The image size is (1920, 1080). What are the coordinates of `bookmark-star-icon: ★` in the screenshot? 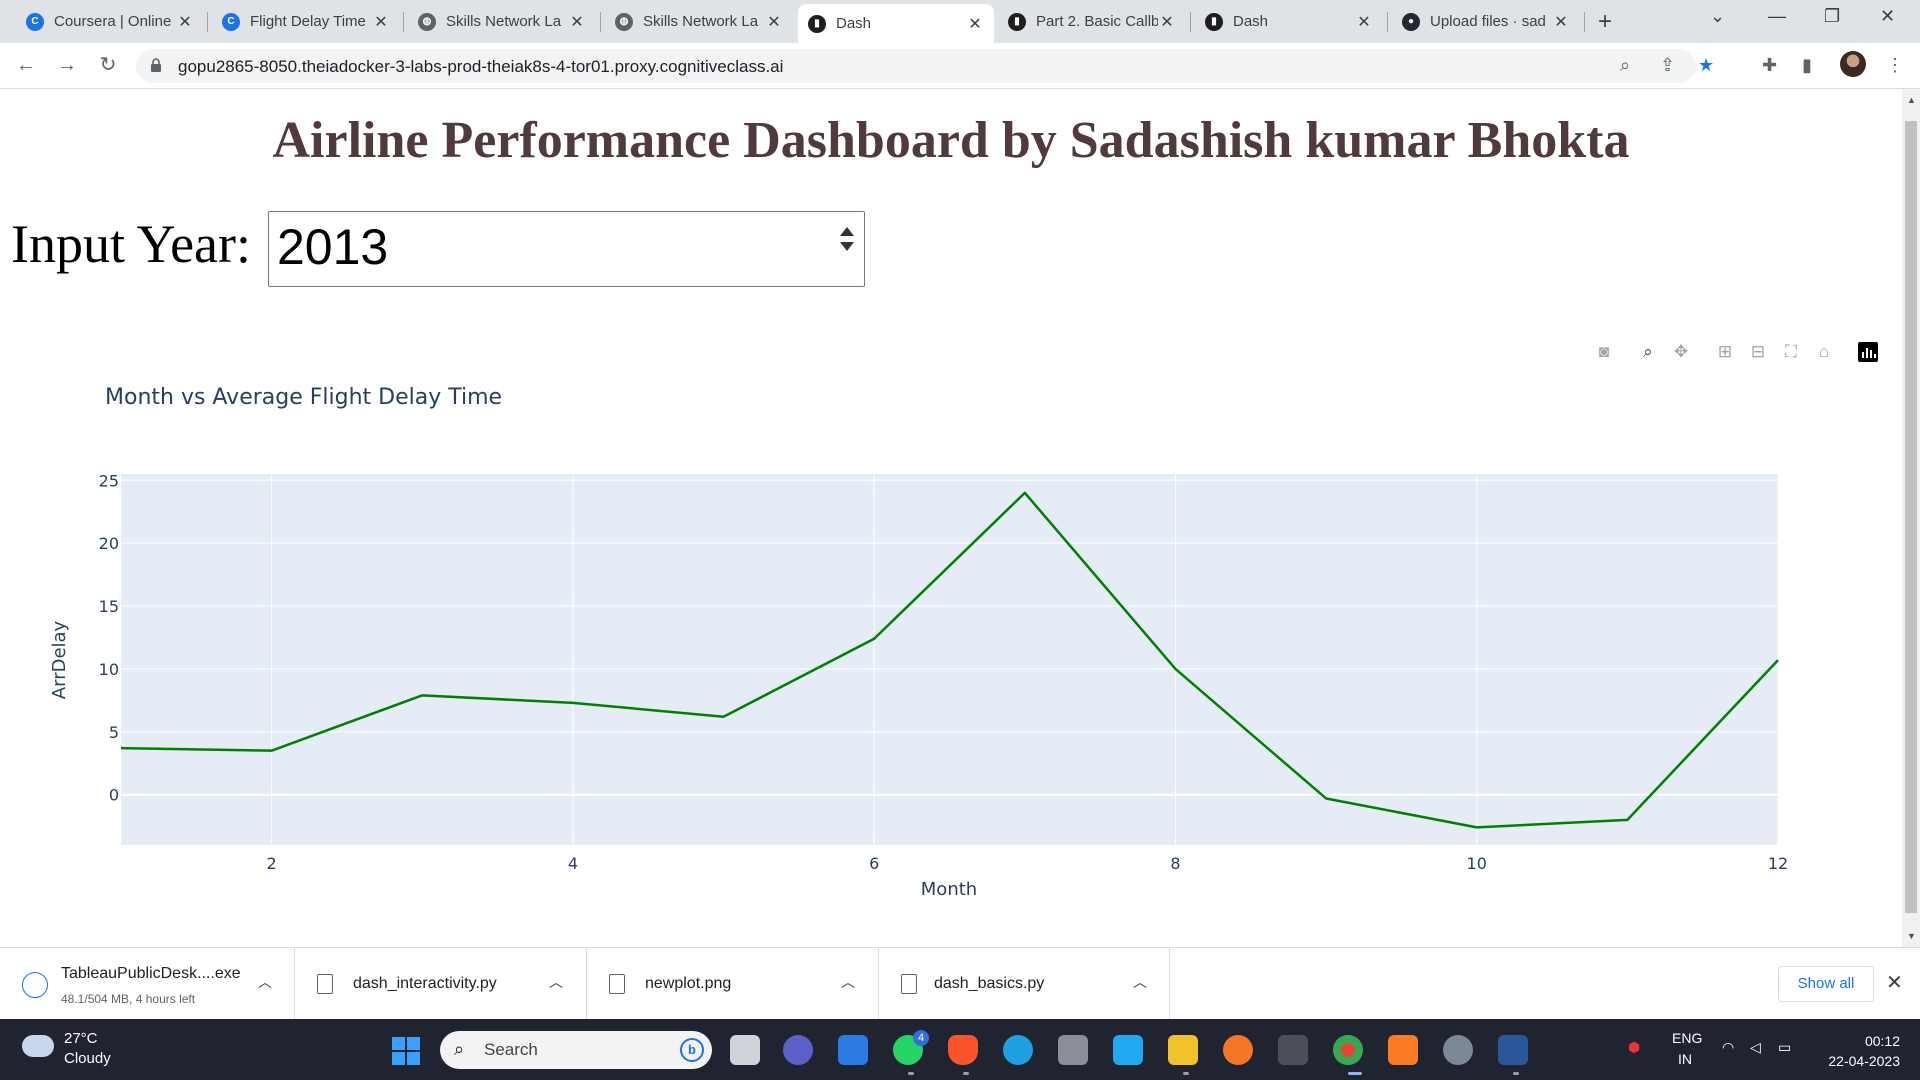 It's located at (1706, 65).